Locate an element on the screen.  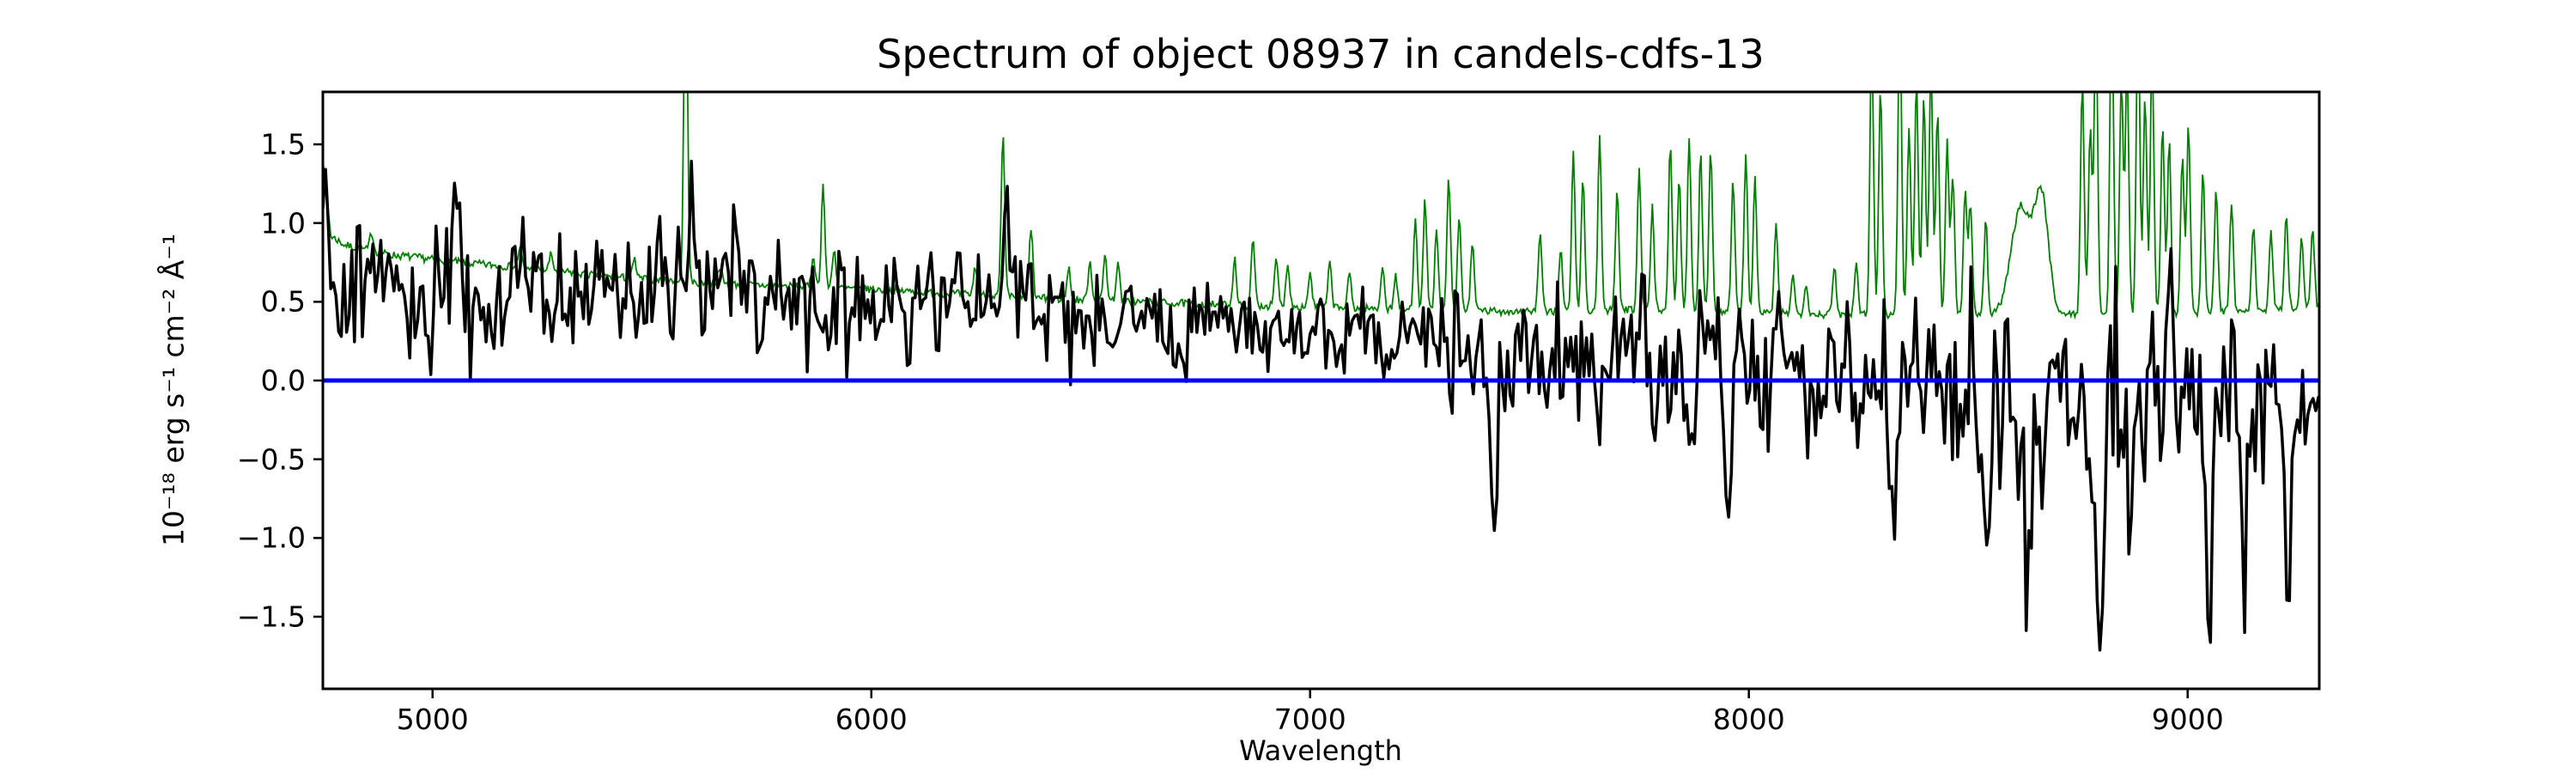
y-tick-label: −1.5 is located at coordinates (271, 617).